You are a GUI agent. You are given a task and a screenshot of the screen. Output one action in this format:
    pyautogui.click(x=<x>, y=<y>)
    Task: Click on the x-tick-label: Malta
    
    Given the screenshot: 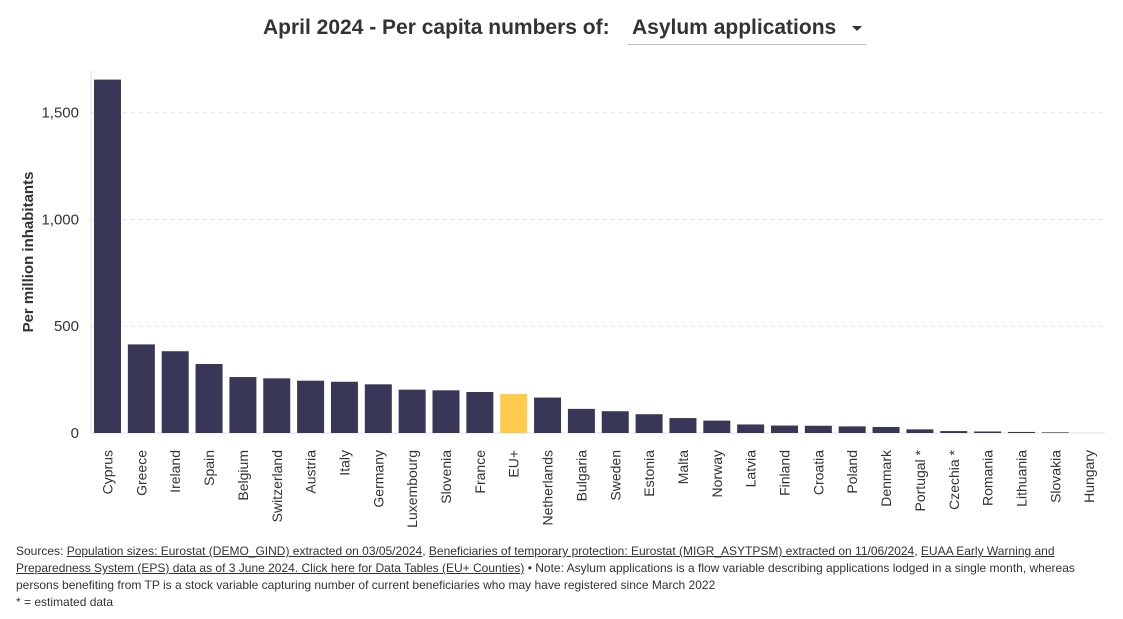 What is the action you would take?
    pyautogui.click(x=683, y=467)
    